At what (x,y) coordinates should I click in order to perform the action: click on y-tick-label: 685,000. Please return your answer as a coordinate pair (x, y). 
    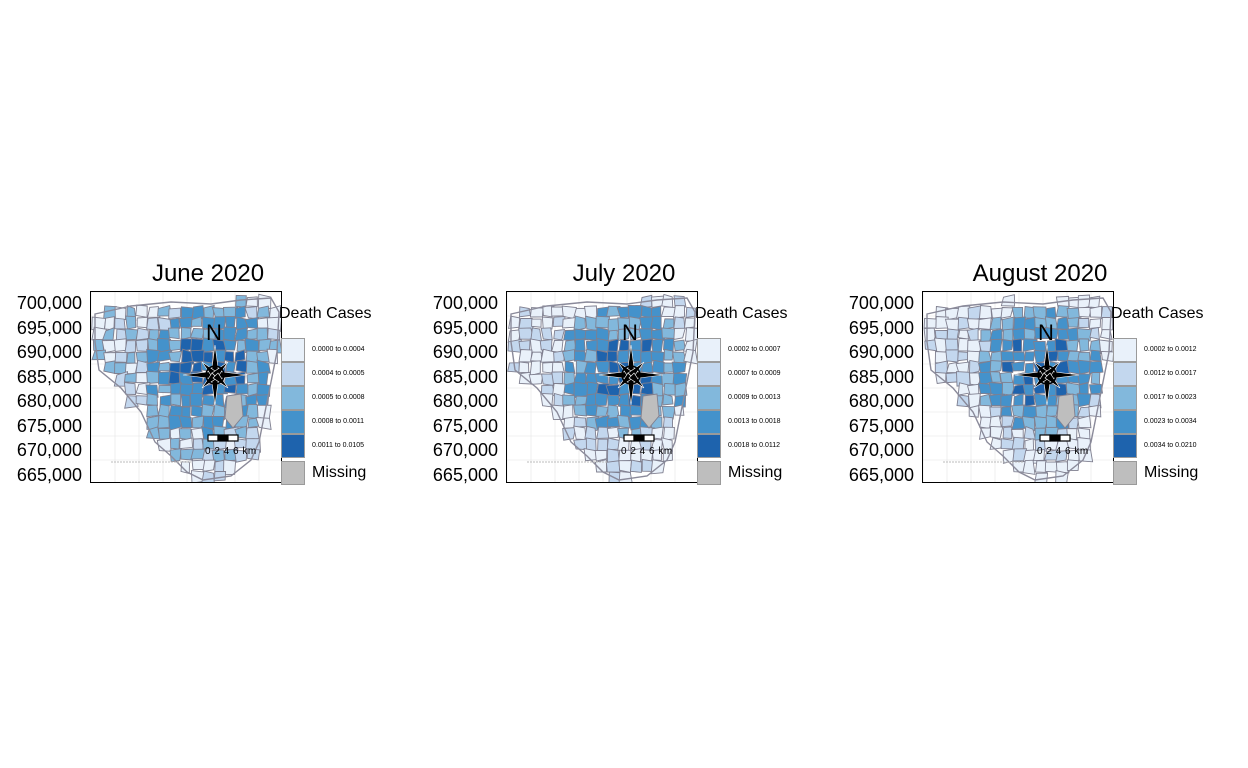
    Looking at the image, I should click on (465, 376).